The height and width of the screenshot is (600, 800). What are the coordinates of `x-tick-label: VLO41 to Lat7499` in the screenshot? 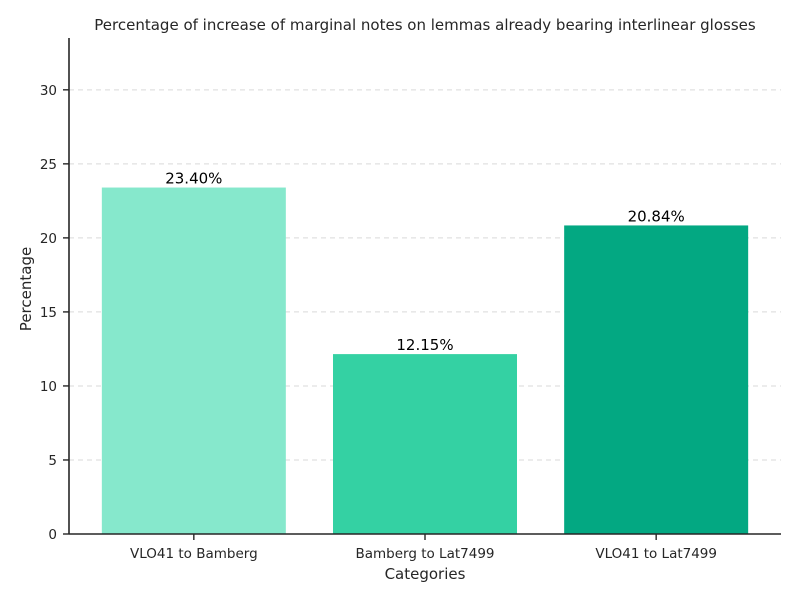 It's located at (656, 554).